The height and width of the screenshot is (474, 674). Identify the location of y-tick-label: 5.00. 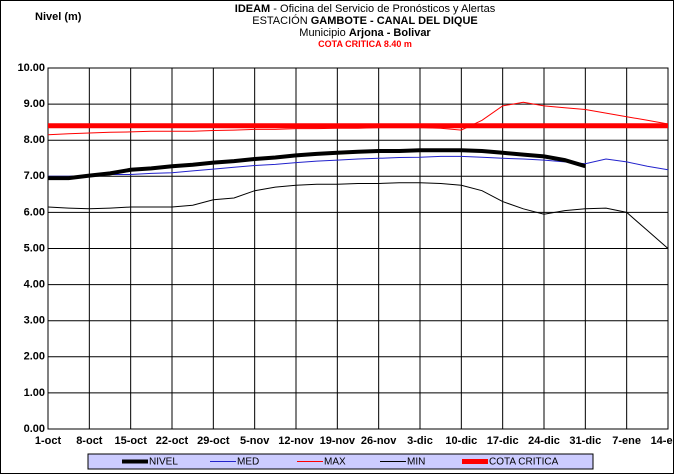
(34, 248).